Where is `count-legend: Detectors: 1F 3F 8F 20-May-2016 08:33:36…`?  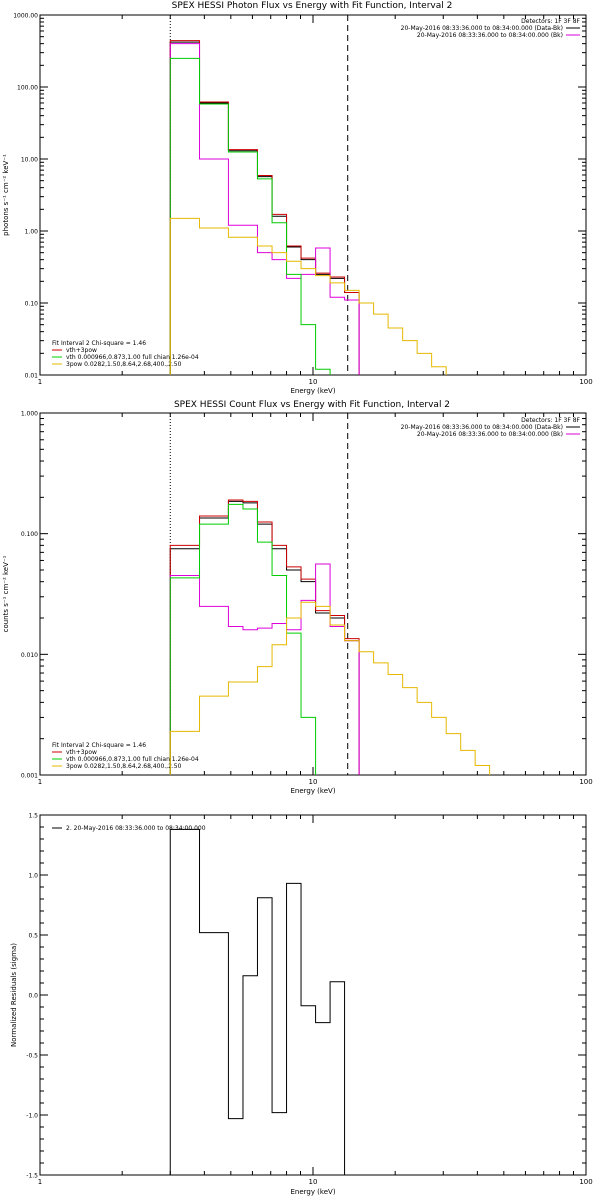
count-legend: Detectors: 1F 3F 8F 20-May-2016 08:33:36… is located at coordinates (491, 427).